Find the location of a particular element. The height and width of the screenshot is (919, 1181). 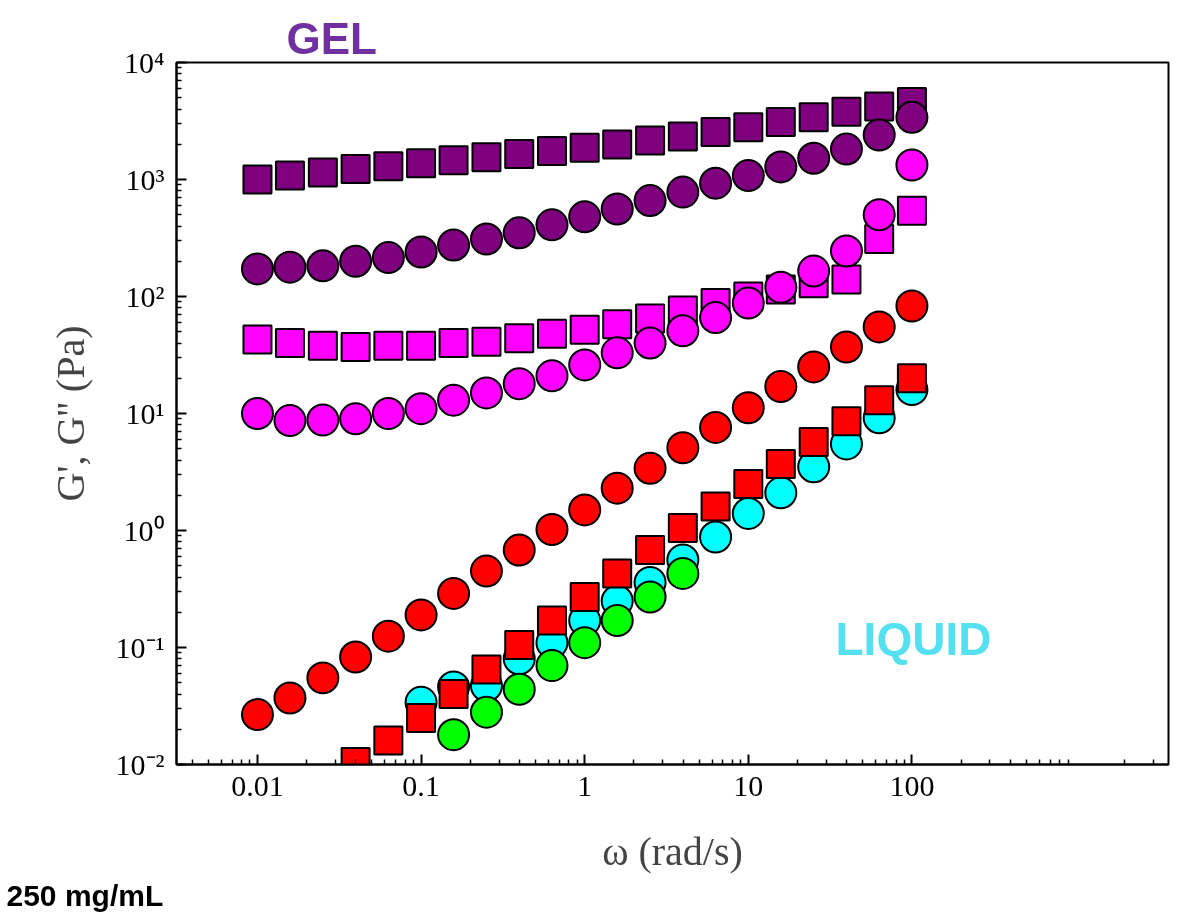

x-tick-label: 0.1 is located at coordinates (421, 785).